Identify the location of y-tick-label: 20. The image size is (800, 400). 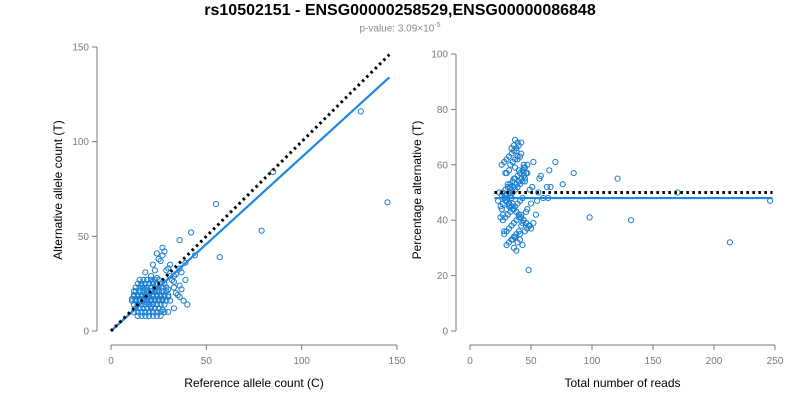
(443, 276).